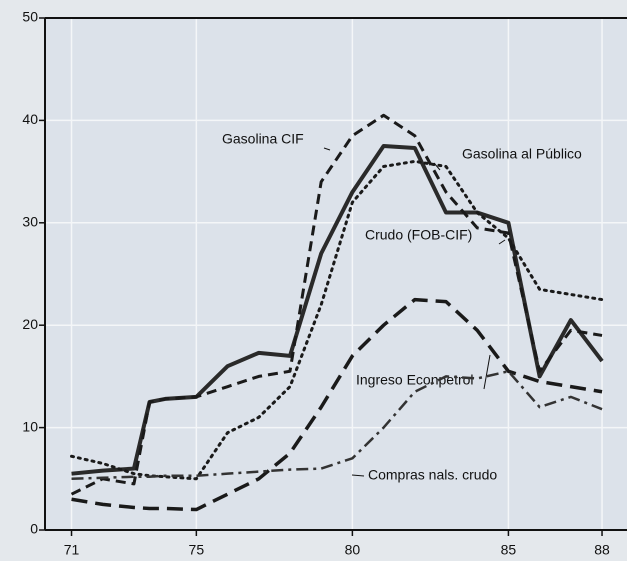 The image size is (627, 561). Describe the element at coordinates (30, 324) in the screenshot. I see `y-tick-label: 20` at that location.